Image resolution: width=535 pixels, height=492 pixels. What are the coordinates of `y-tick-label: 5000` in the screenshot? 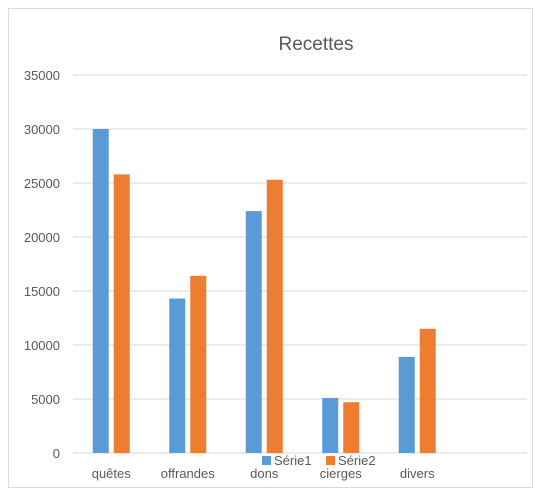 It's located at (45, 399).